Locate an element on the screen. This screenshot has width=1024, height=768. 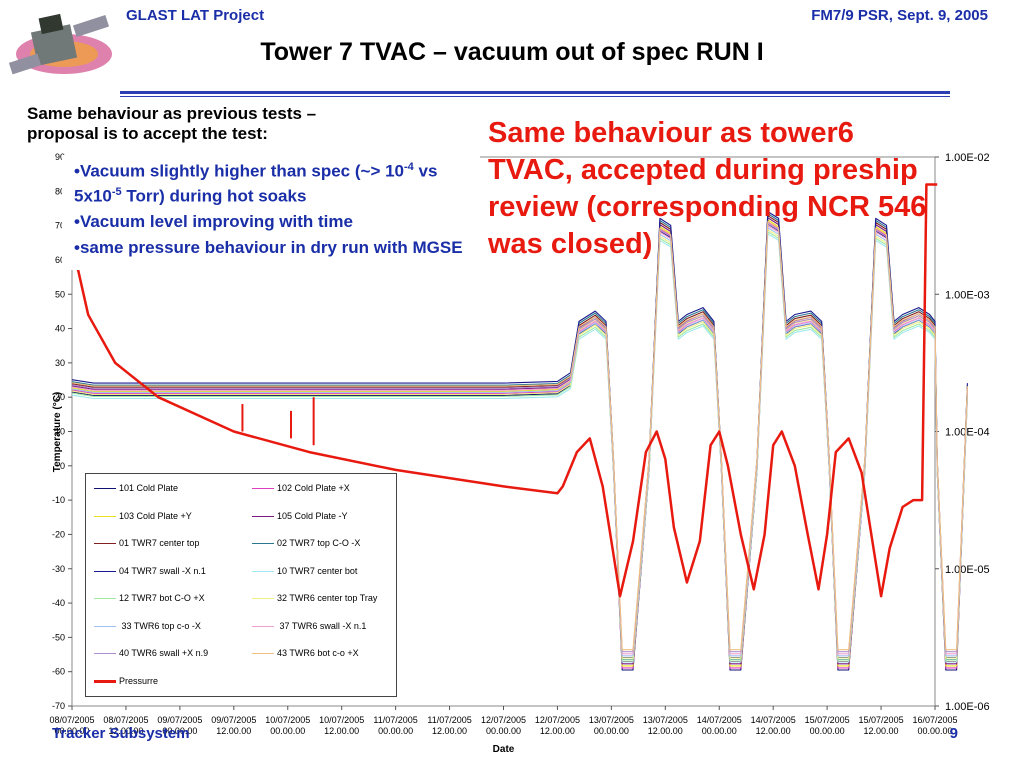
legend-label: 102 Cold Plate +X is located at coordinates (313, 488).